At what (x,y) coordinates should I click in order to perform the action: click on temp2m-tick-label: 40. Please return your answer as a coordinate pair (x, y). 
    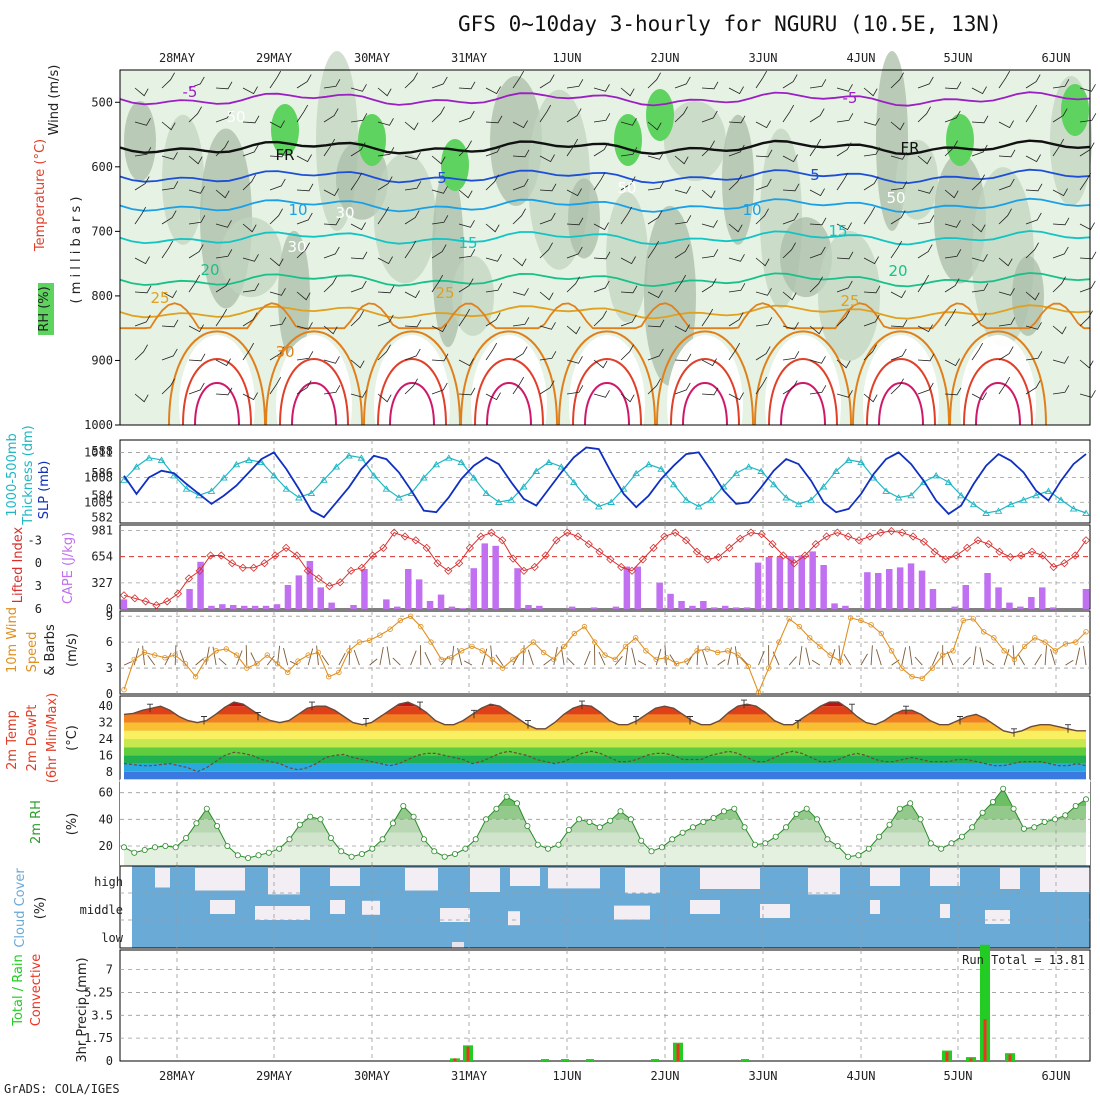
    Looking at the image, I should click on (106, 706).